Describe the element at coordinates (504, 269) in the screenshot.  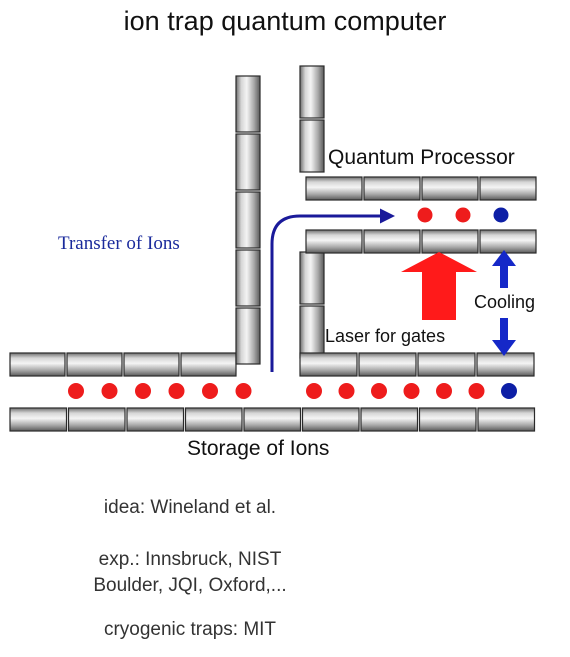
I see `cooling-arrow-up-icon` at that location.